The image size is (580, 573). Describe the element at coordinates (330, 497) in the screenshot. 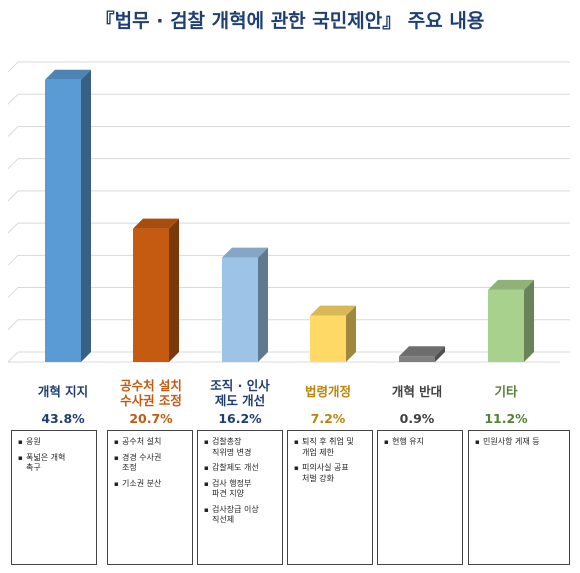

I see `detail-box: 퇴직 후 취업 및 개업 제한피의사실 공표 처벌 강화` at that location.